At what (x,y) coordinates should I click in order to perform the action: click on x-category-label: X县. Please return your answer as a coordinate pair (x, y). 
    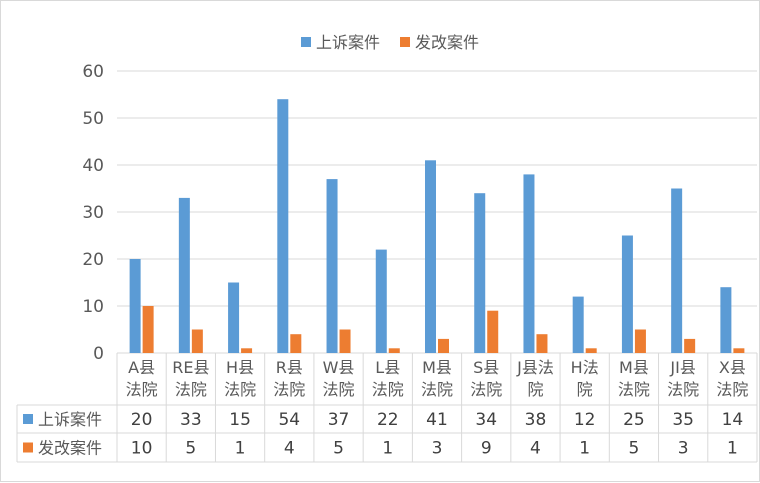
    Looking at the image, I should click on (732, 367).